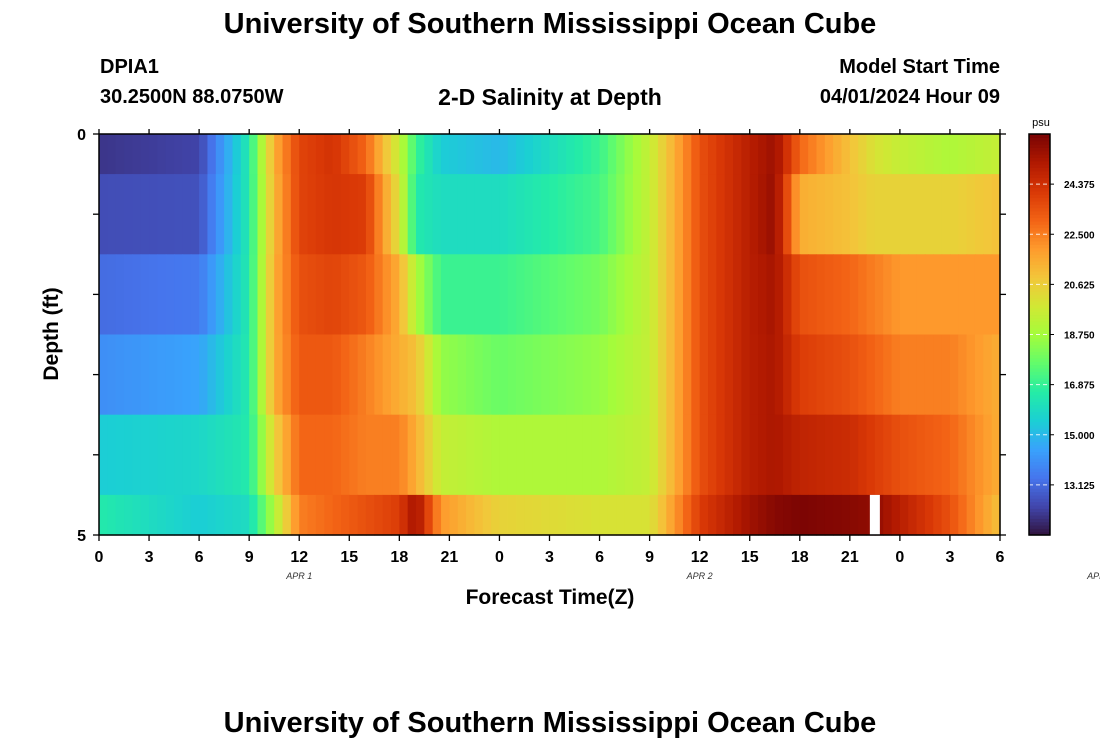 This screenshot has height=750, width=1100. What do you see at coordinates (599, 557) in the screenshot?
I see `x-tick-label: 6` at bounding box center [599, 557].